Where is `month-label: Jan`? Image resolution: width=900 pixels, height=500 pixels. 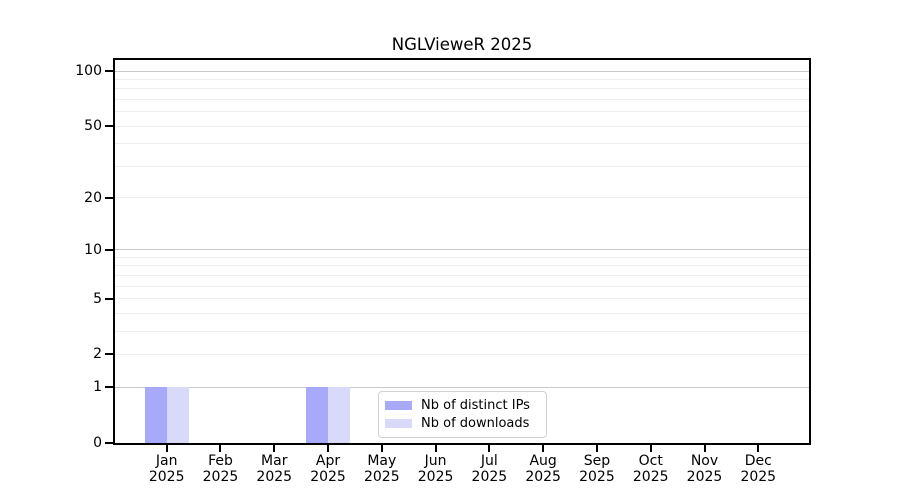 month-label: Jan is located at coordinates (166, 461).